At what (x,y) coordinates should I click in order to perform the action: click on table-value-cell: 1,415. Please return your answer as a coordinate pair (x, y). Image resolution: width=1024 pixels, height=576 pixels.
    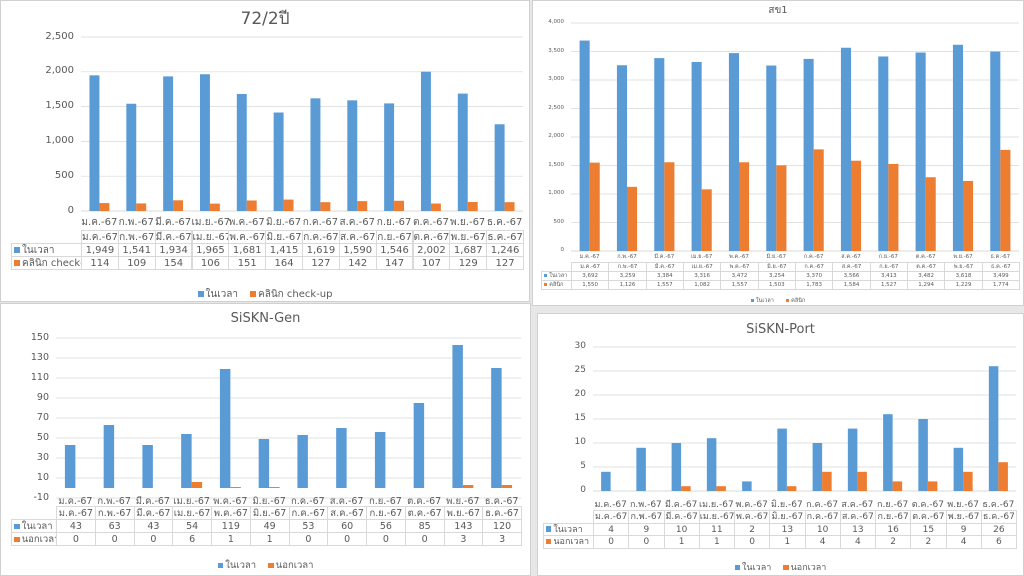
    Looking at the image, I should click on (284, 250).